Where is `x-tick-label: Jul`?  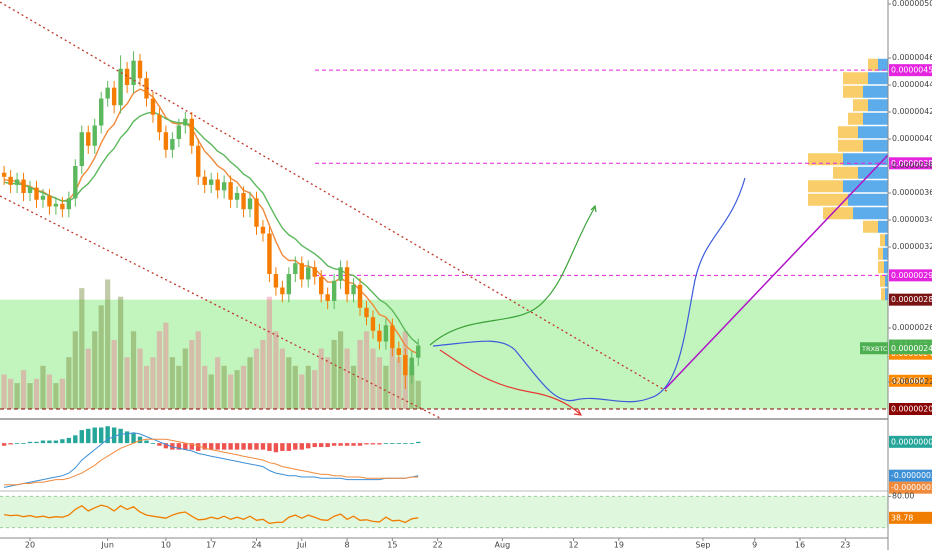 x-tick-label: Jul is located at coordinates (301, 545).